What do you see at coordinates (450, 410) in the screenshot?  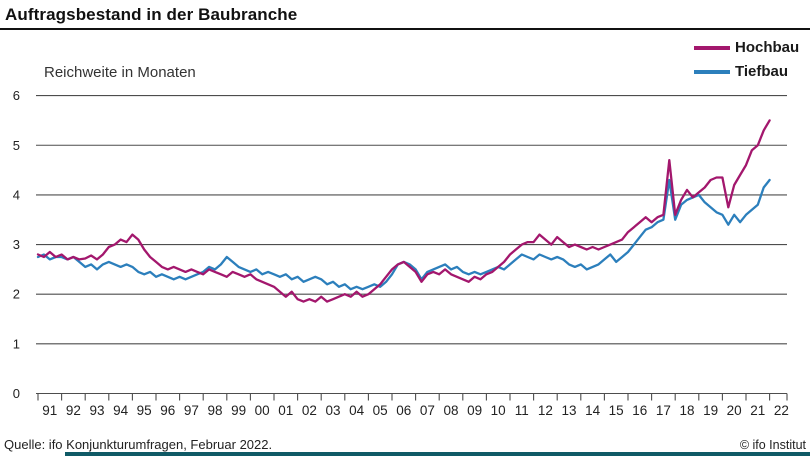 I see `x-tick-label: 08` at bounding box center [450, 410].